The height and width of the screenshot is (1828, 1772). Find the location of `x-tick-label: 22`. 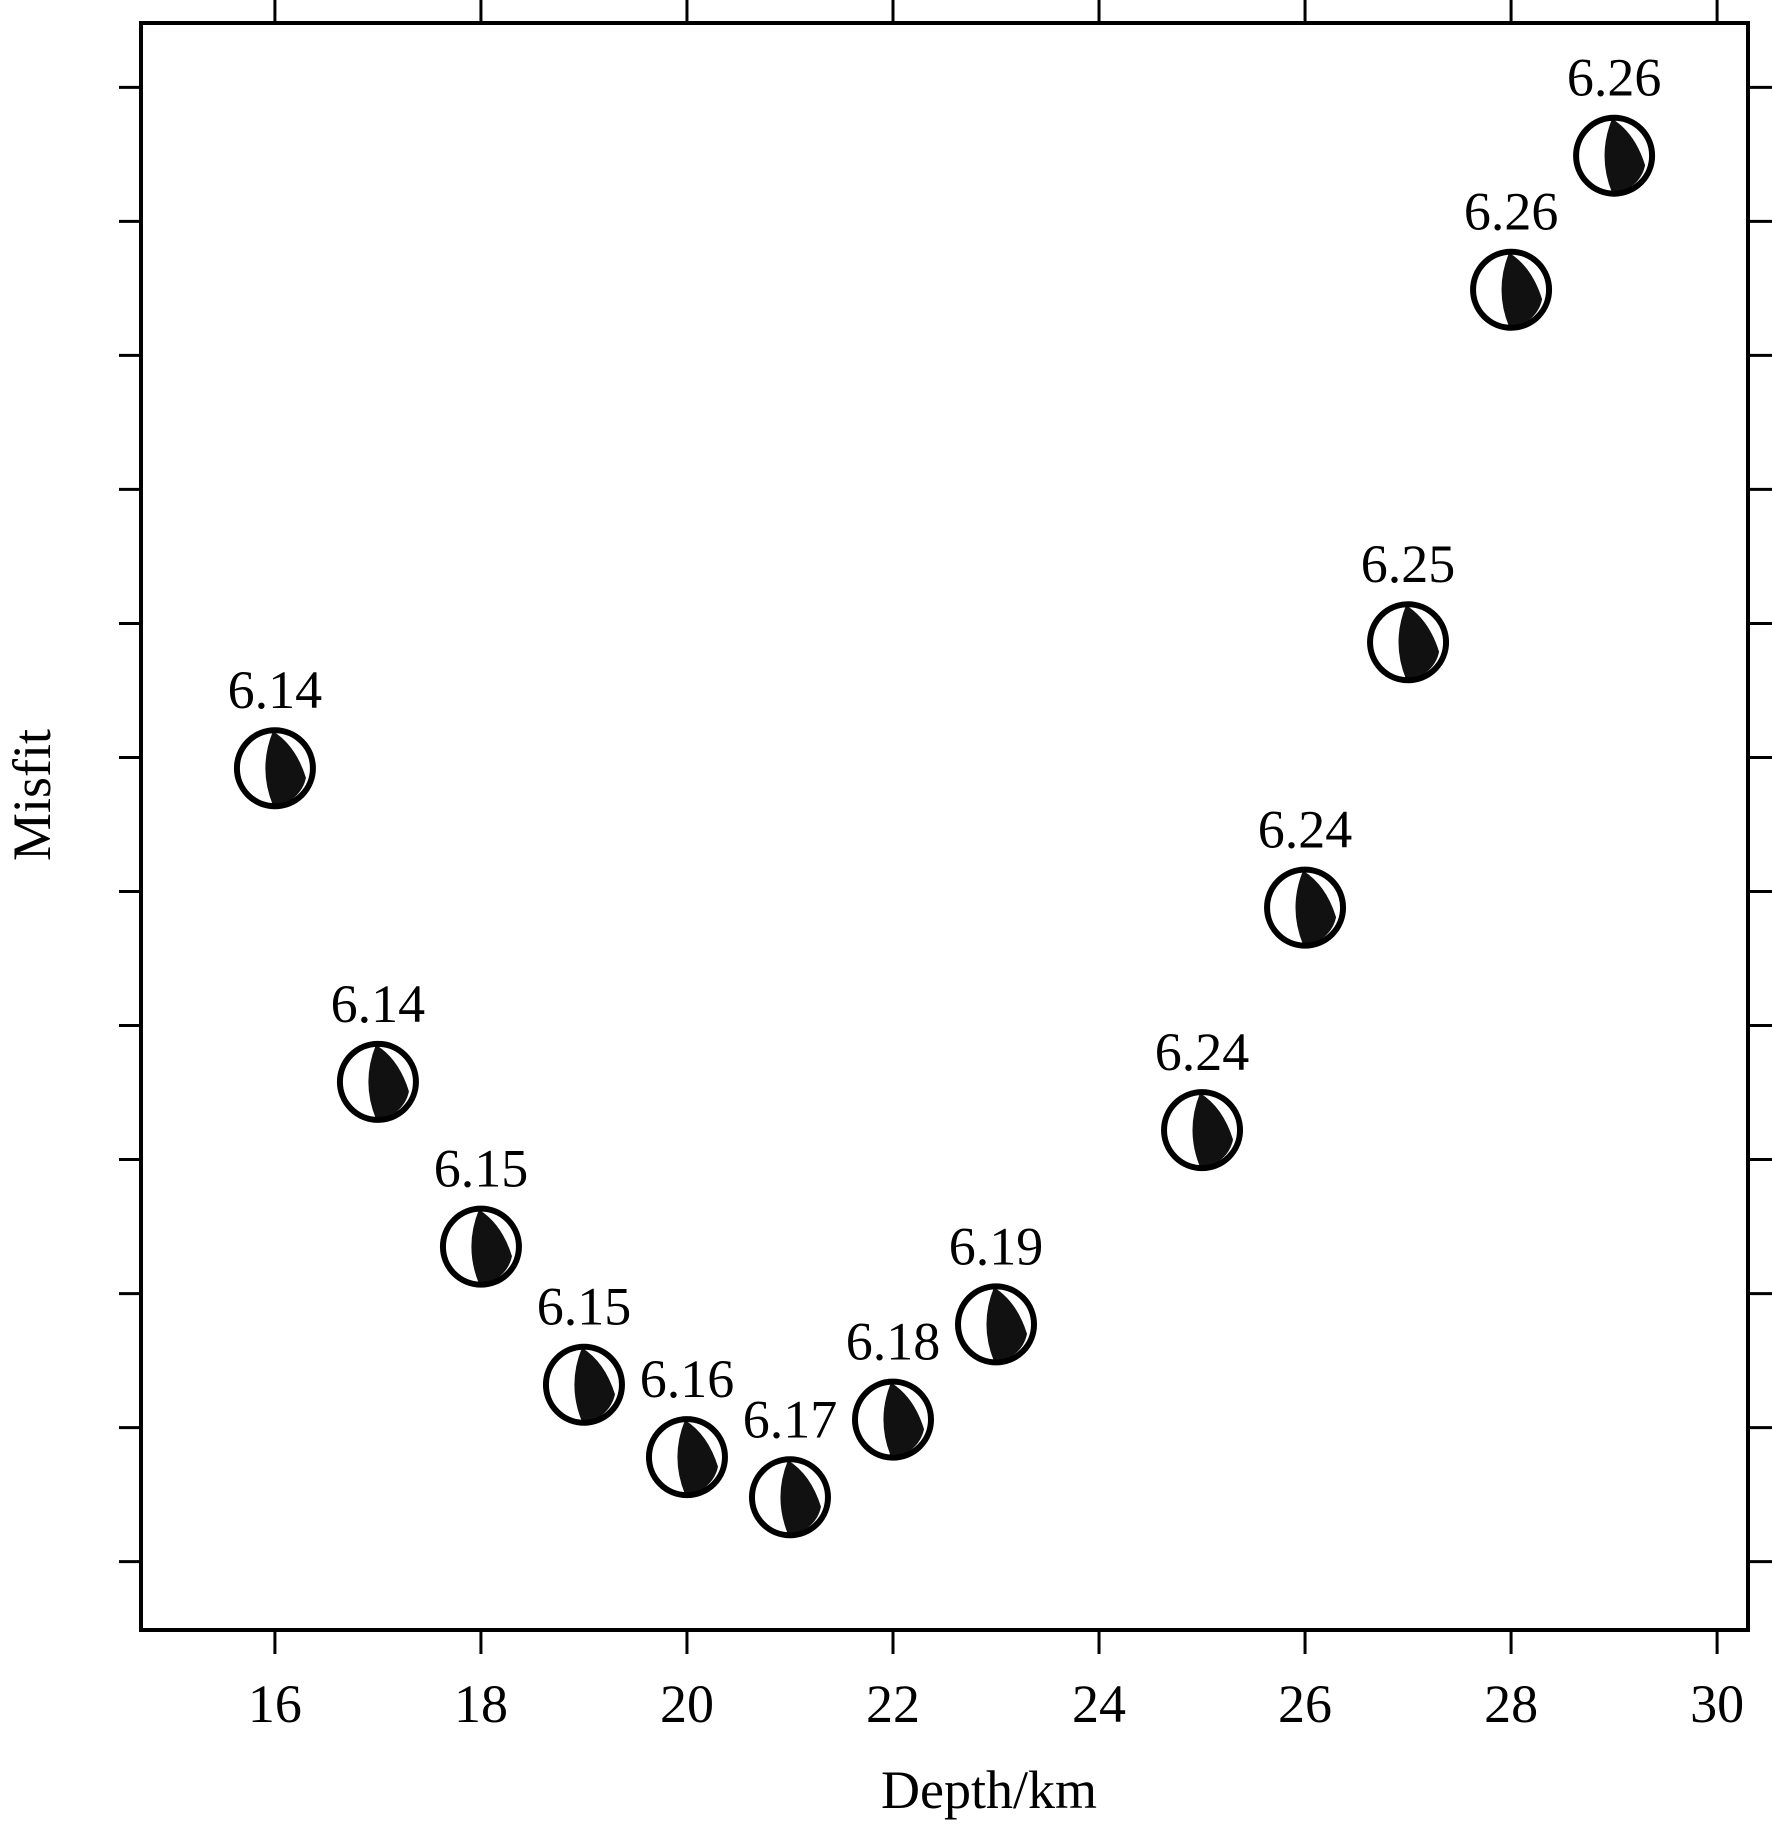

x-tick-label: 22 is located at coordinates (893, 1704).